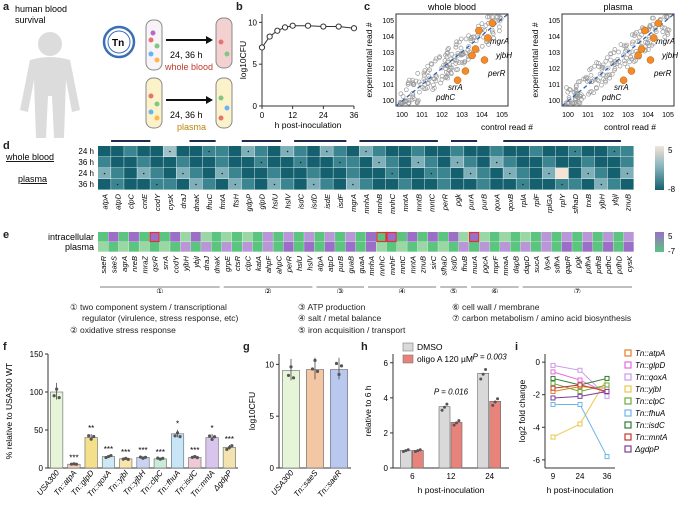 The height and width of the screenshot is (512, 685). I want to click on plasma-result-tube-icon, so click(224, 103).